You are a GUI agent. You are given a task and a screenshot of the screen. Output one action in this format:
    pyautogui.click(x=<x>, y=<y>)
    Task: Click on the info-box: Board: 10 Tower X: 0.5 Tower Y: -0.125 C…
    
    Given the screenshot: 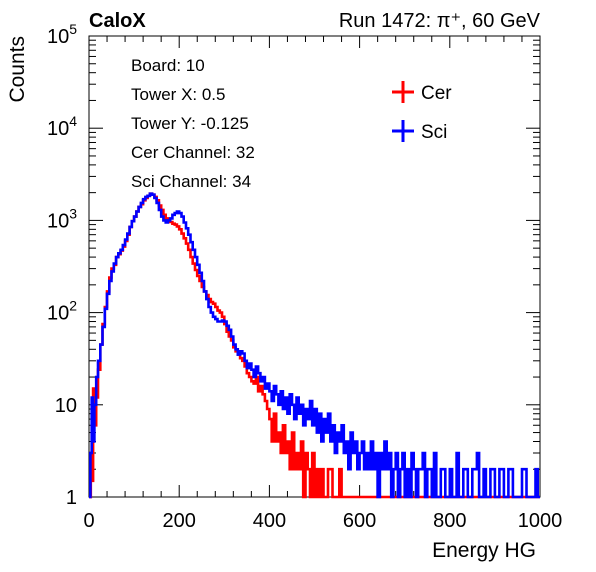 What is the action you would take?
    pyautogui.click(x=193, y=123)
    